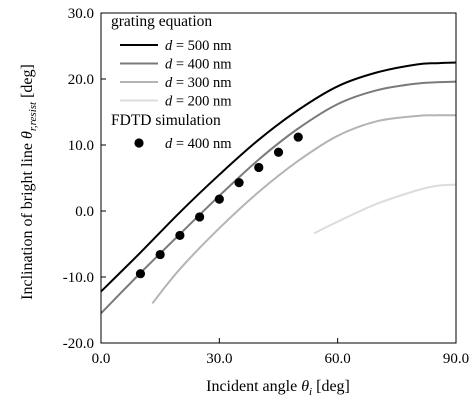  Describe the element at coordinates (280, 352) in the screenshot. I see `x-axis-ticks: 0.0 30.0 60.0 90.0` at that location.